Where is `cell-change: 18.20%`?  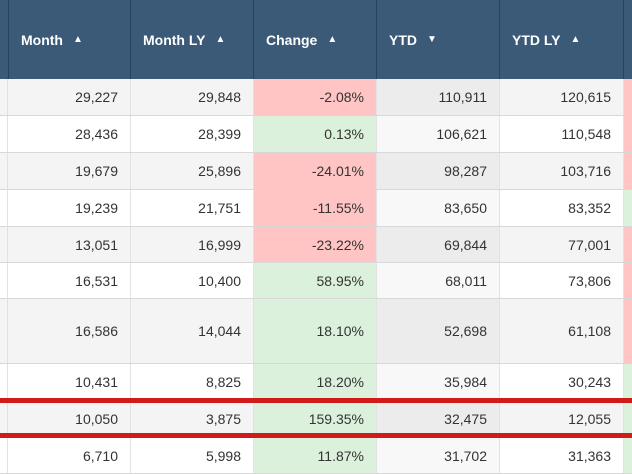 cell-change: 18.20% is located at coordinates (315, 382).